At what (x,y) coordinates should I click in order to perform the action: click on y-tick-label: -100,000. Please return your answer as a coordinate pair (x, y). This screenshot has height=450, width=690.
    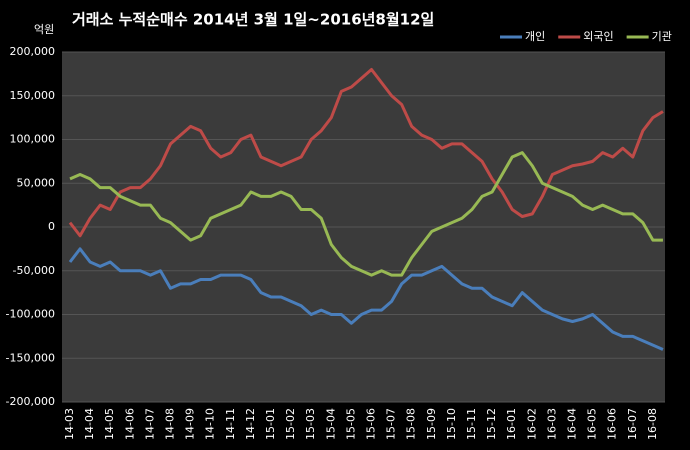
    Looking at the image, I should click on (30, 314).